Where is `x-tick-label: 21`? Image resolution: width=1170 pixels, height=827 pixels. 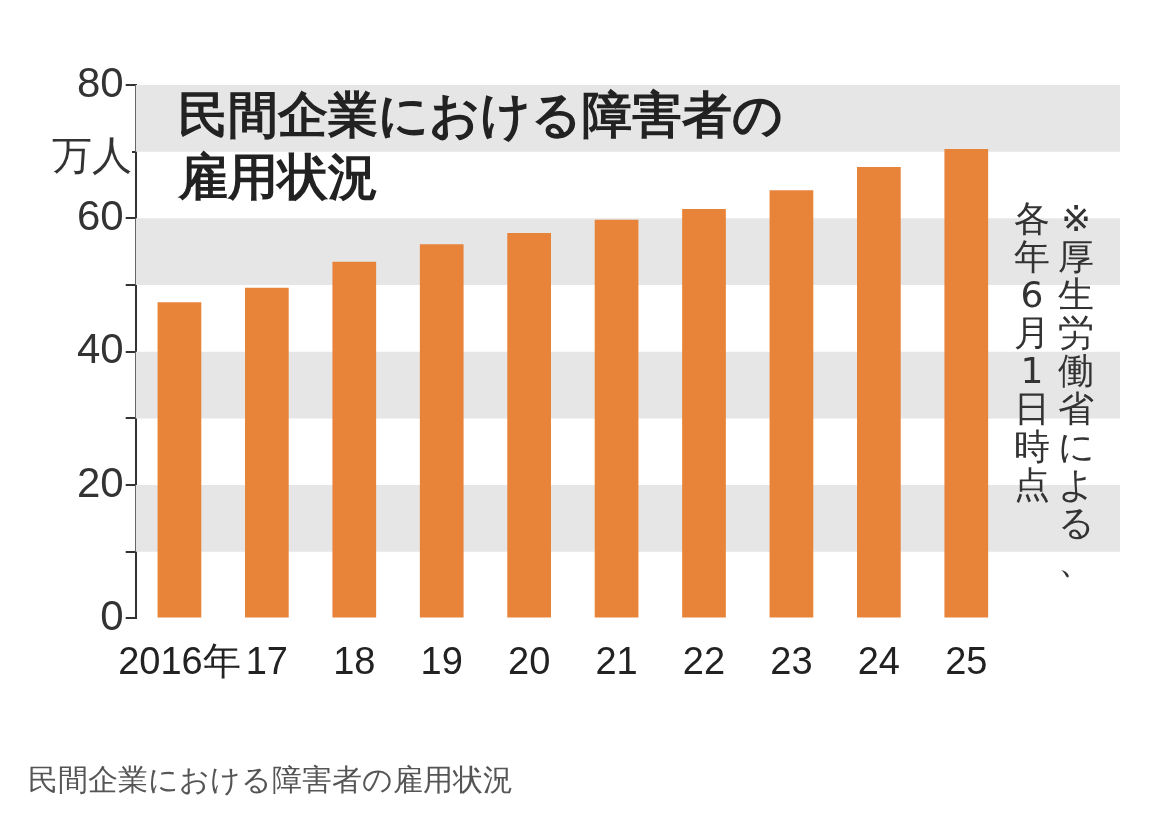
x-tick-label: 21 is located at coordinates (616, 660).